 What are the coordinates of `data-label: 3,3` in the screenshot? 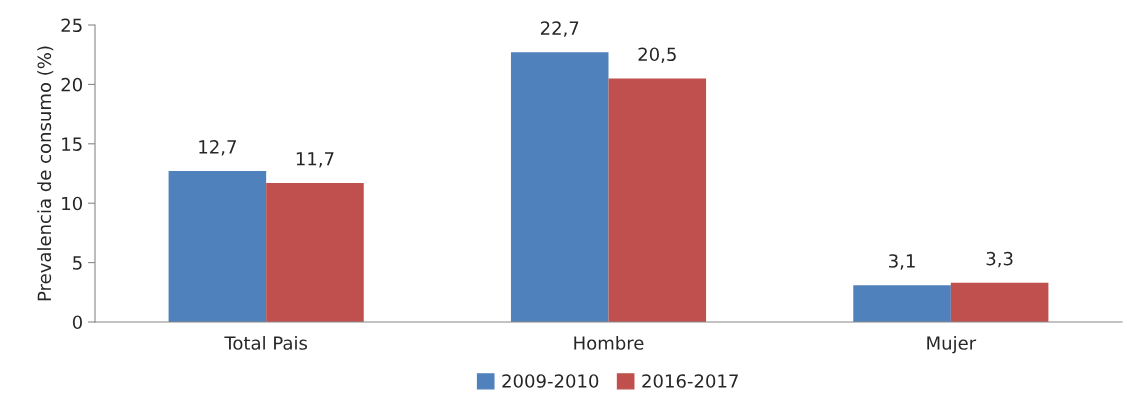 It's located at (999, 259).